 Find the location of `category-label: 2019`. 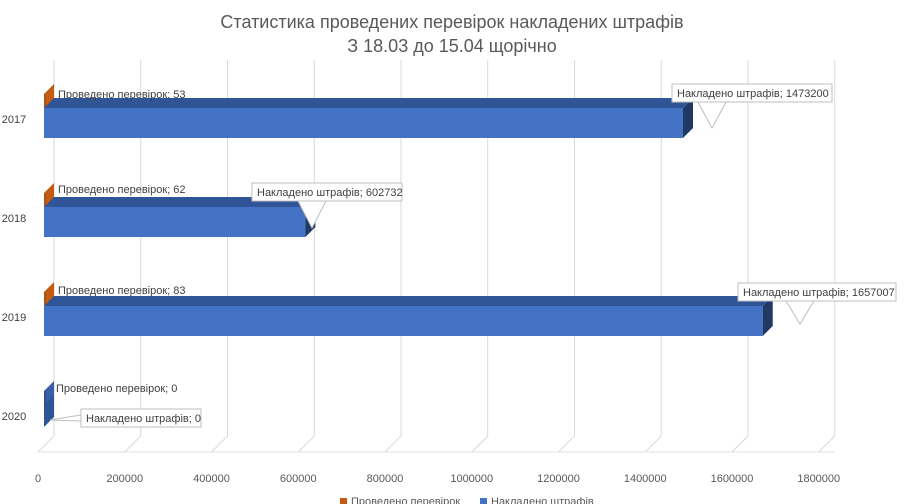

category-label: 2019 is located at coordinates (14, 318).